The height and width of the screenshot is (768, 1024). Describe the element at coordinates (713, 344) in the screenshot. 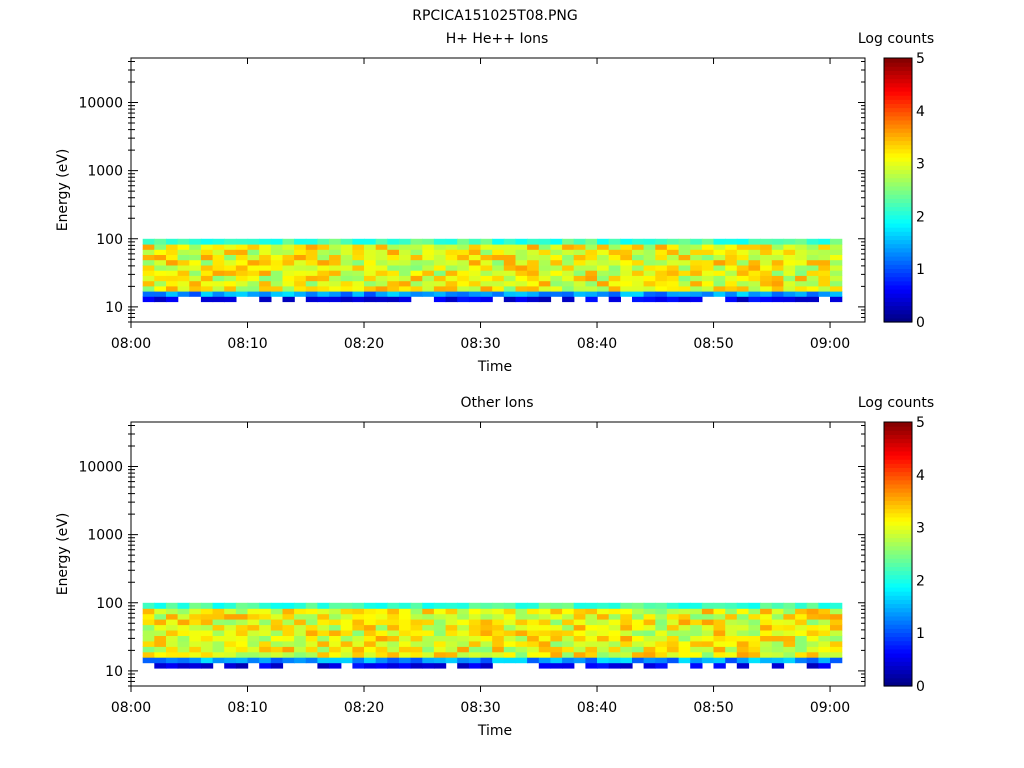

I see `x-tick-label: 08:50` at that location.